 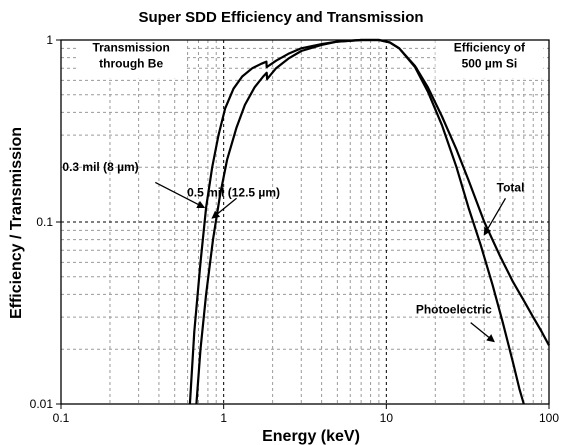 I want to click on x-tick-label: 10, so click(x=387, y=418).